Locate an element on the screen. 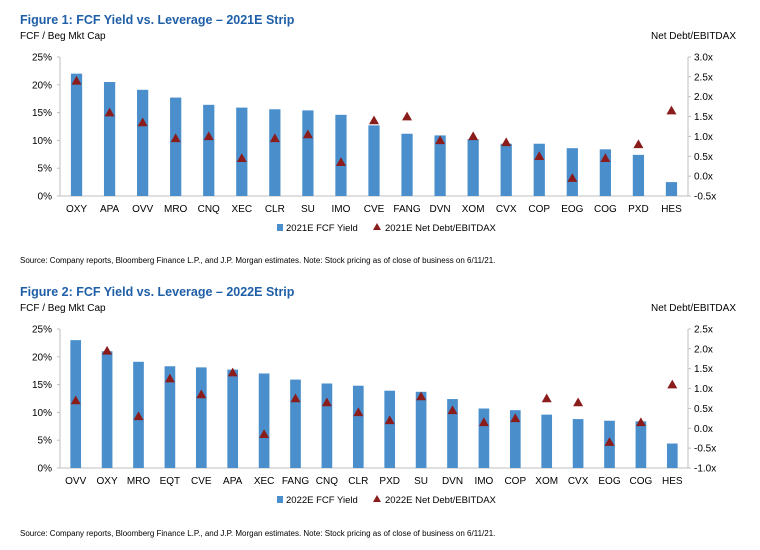 The image size is (760, 550). figure-1-right-axis-label: Net Debt/EBITDAX is located at coordinates (693, 36).